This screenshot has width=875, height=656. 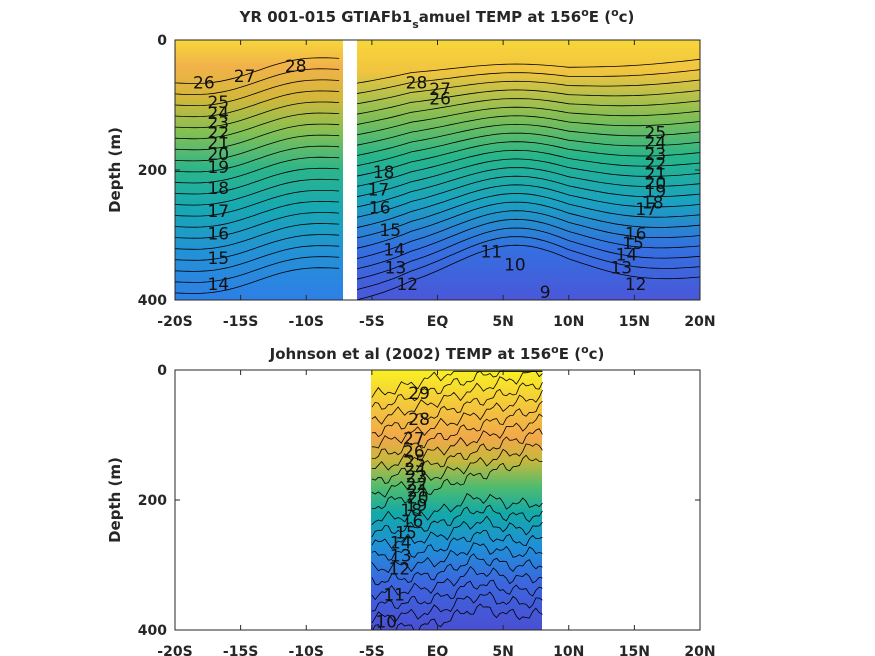 What do you see at coordinates (656, 144) in the screenshot?
I see `contour-label: 24` at bounding box center [656, 144].